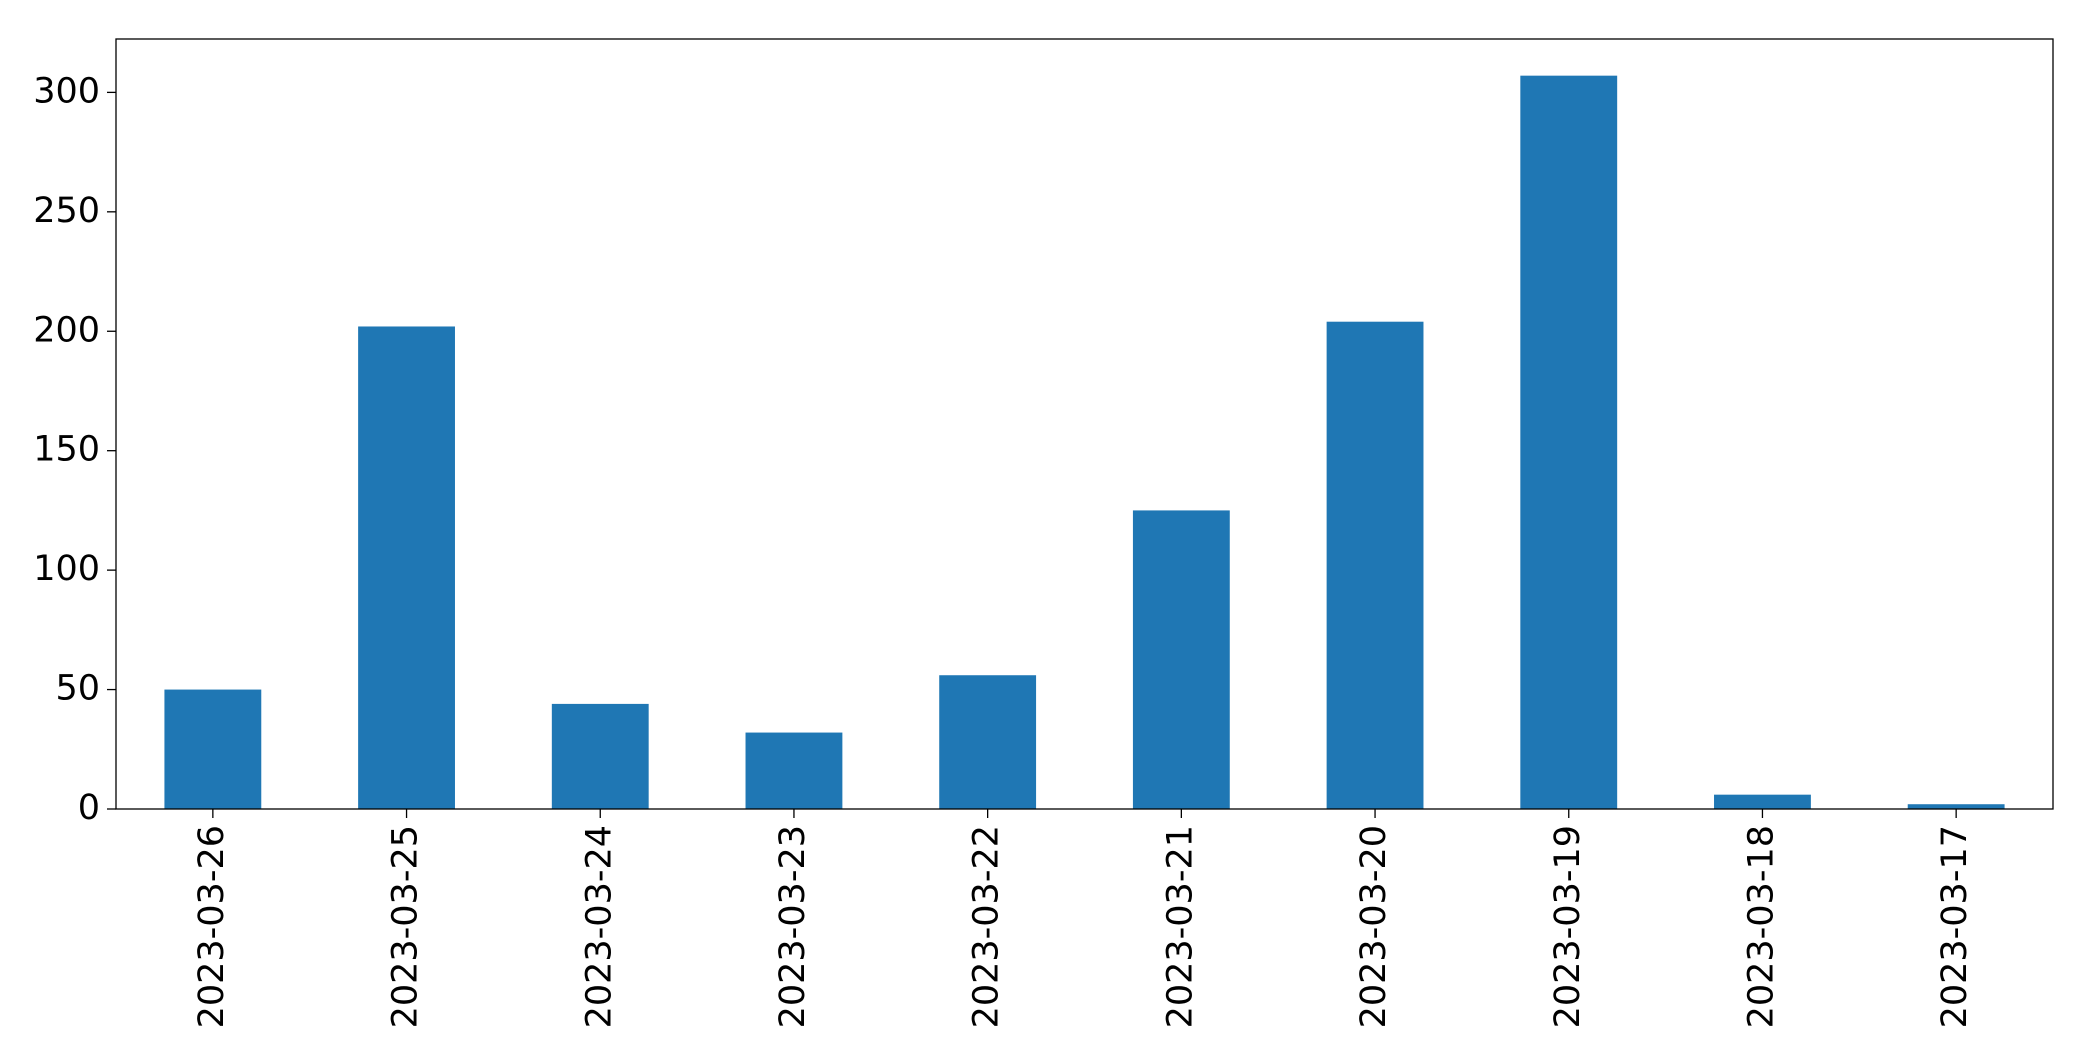 The width and height of the screenshot is (2093, 1061). I want to click on x-tick-label: 2023-03-20, so click(1374, 926).